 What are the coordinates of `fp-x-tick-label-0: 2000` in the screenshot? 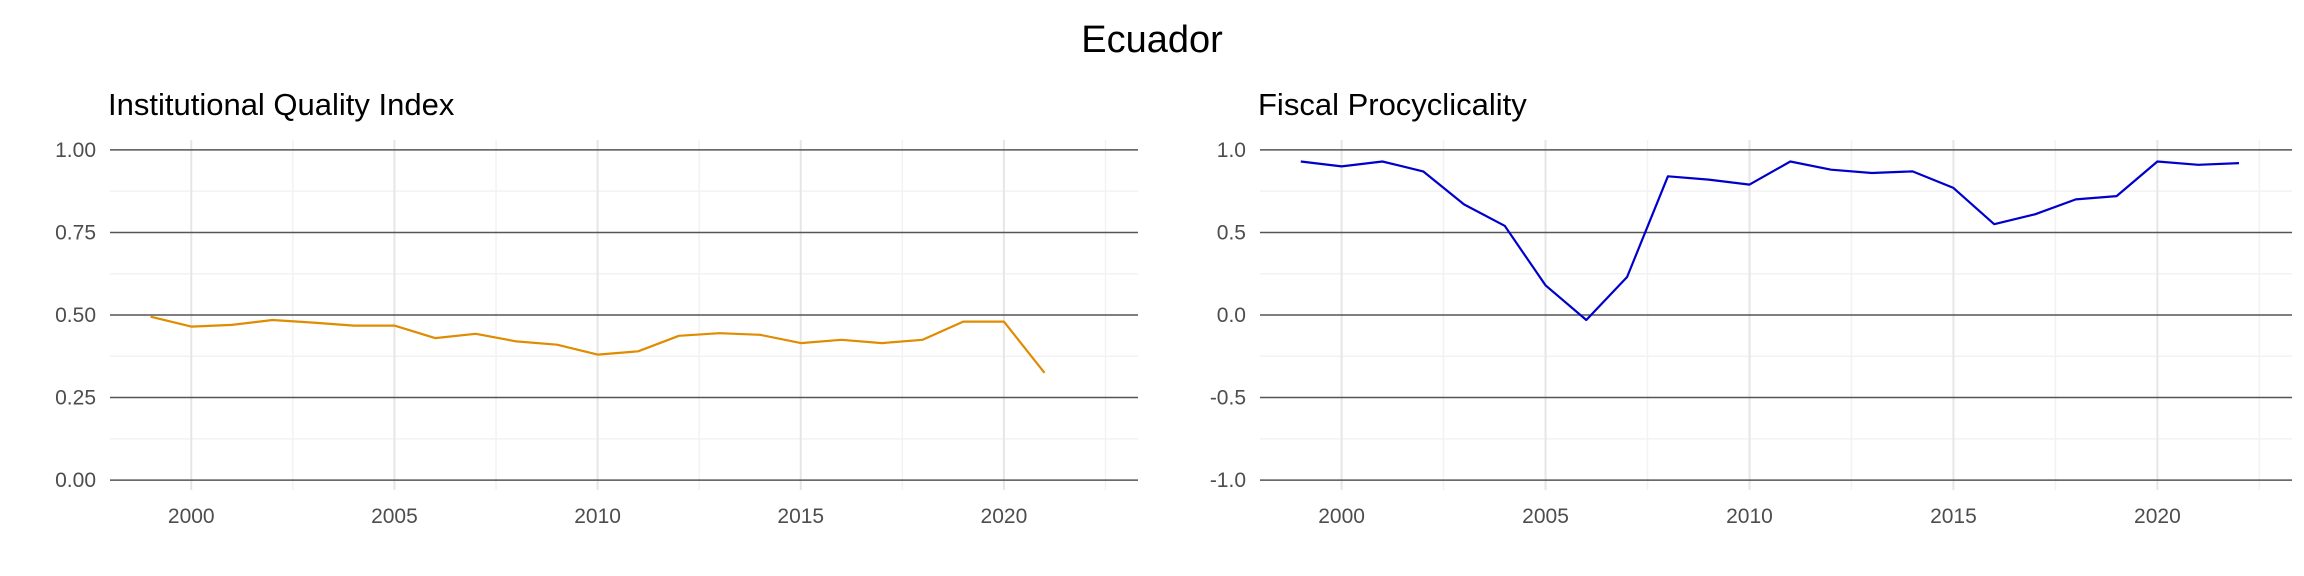 It's located at (1341, 516).